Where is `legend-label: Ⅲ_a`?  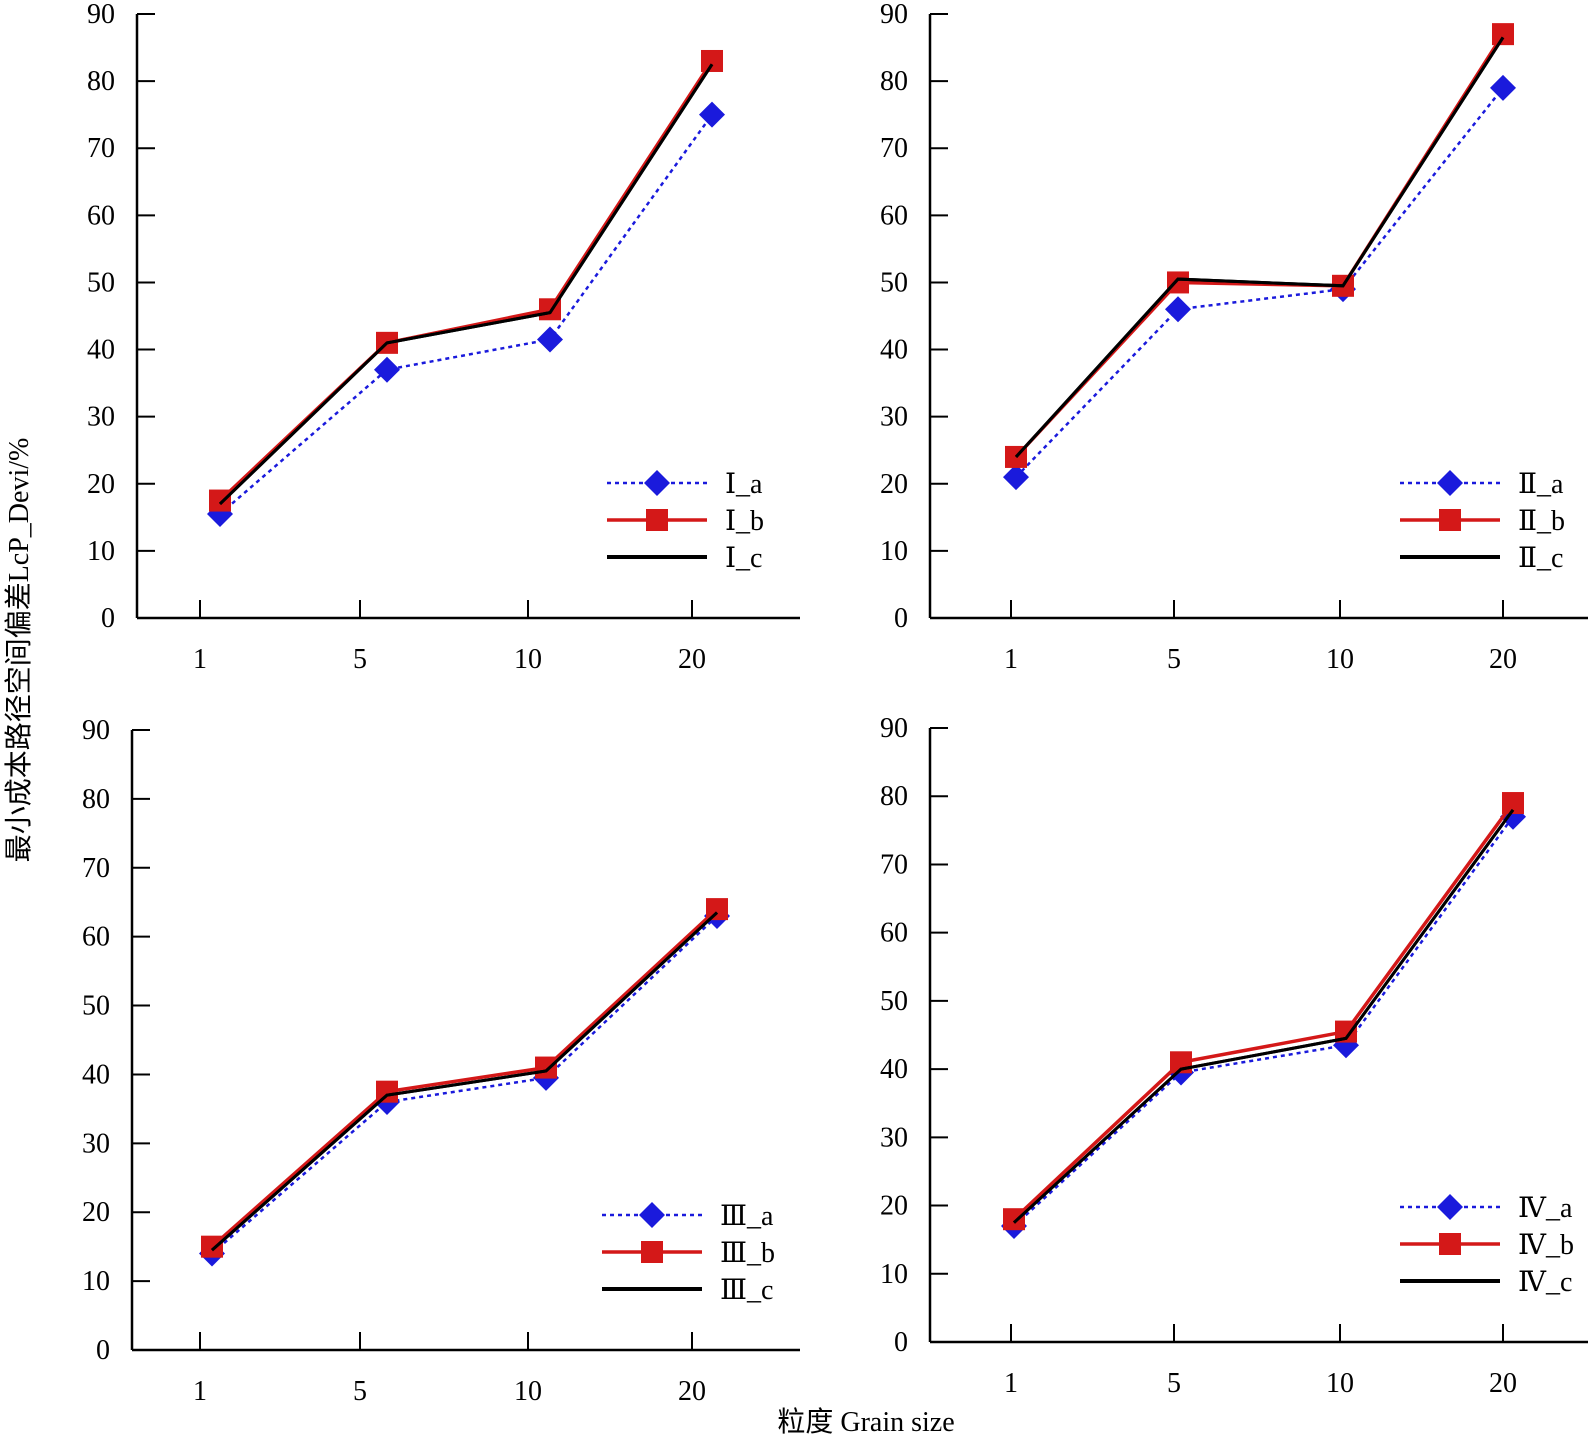
legend-label: Ⅲ_a is located at coordinates (747, 1216).